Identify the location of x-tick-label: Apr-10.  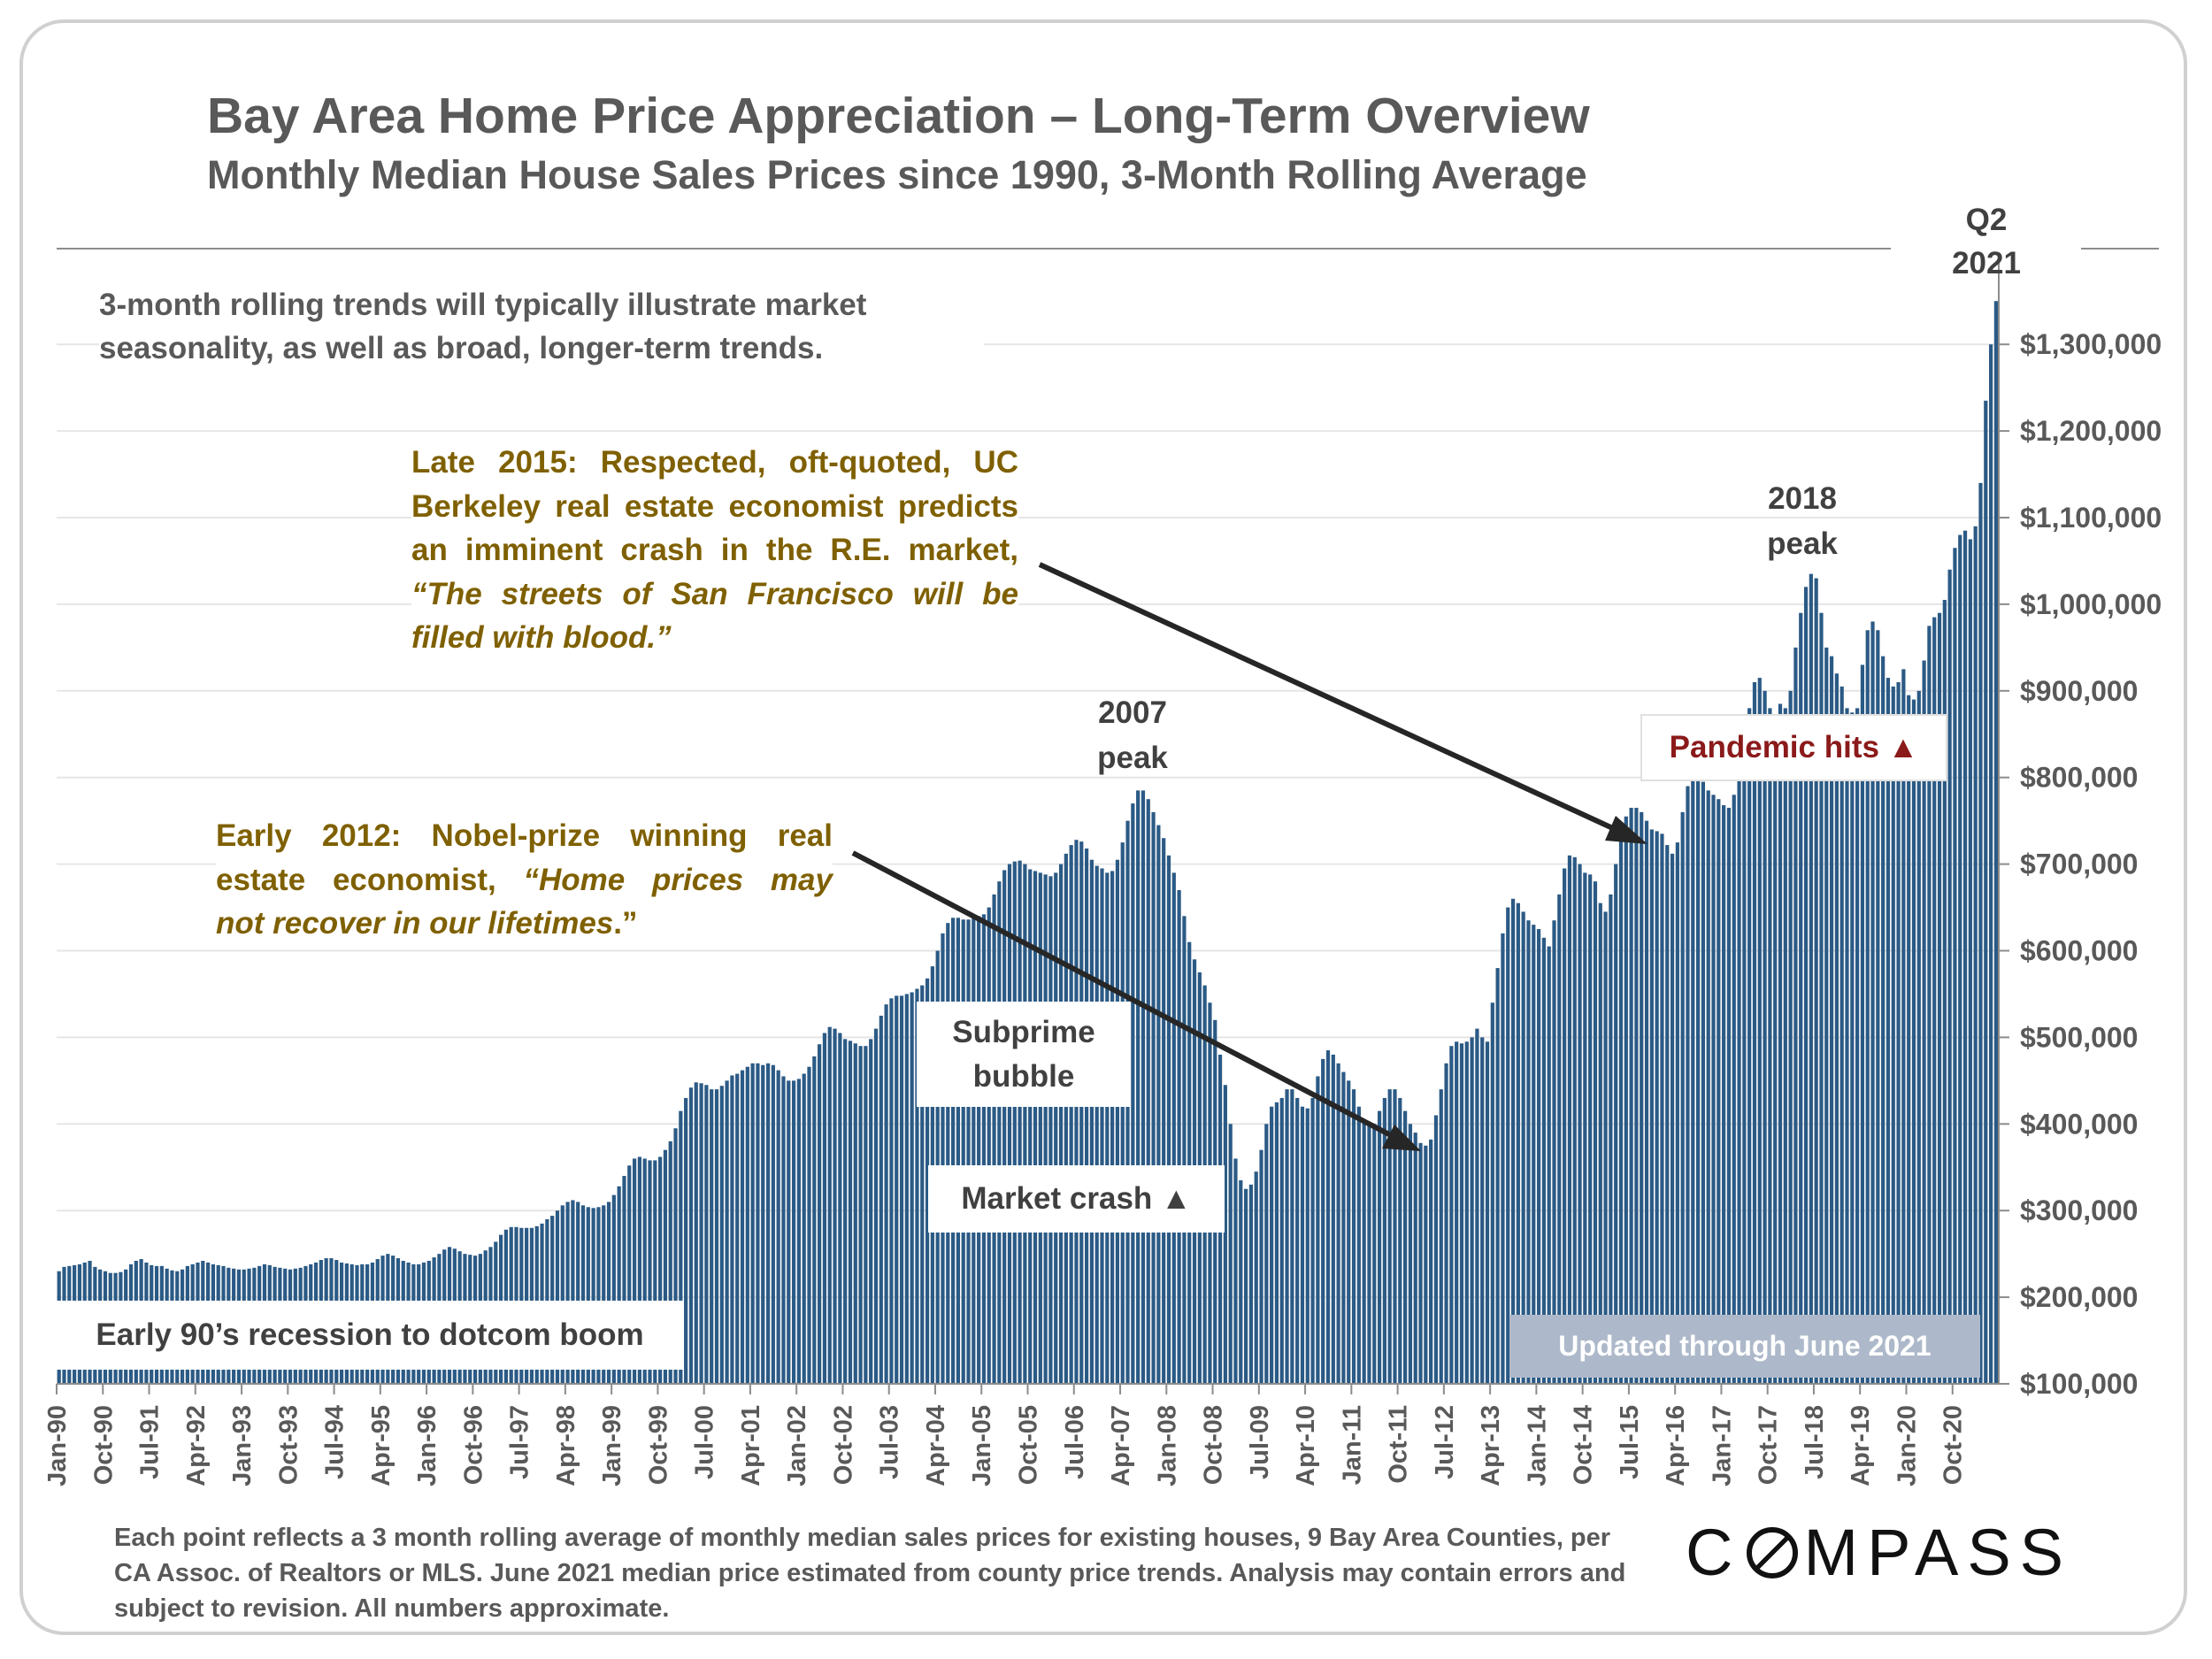
(1306, 1446).